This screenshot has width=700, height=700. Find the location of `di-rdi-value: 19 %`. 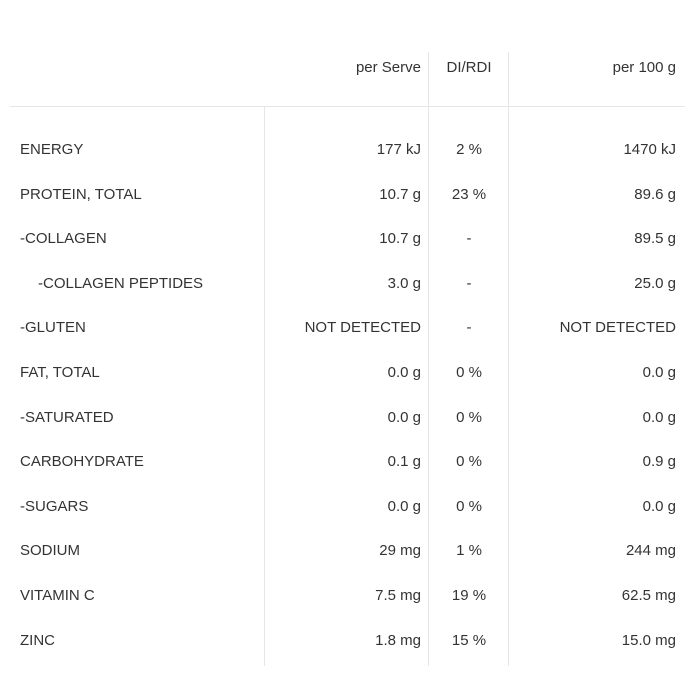

di-rdi-value: 19 % is located at coordinates (469, 595).